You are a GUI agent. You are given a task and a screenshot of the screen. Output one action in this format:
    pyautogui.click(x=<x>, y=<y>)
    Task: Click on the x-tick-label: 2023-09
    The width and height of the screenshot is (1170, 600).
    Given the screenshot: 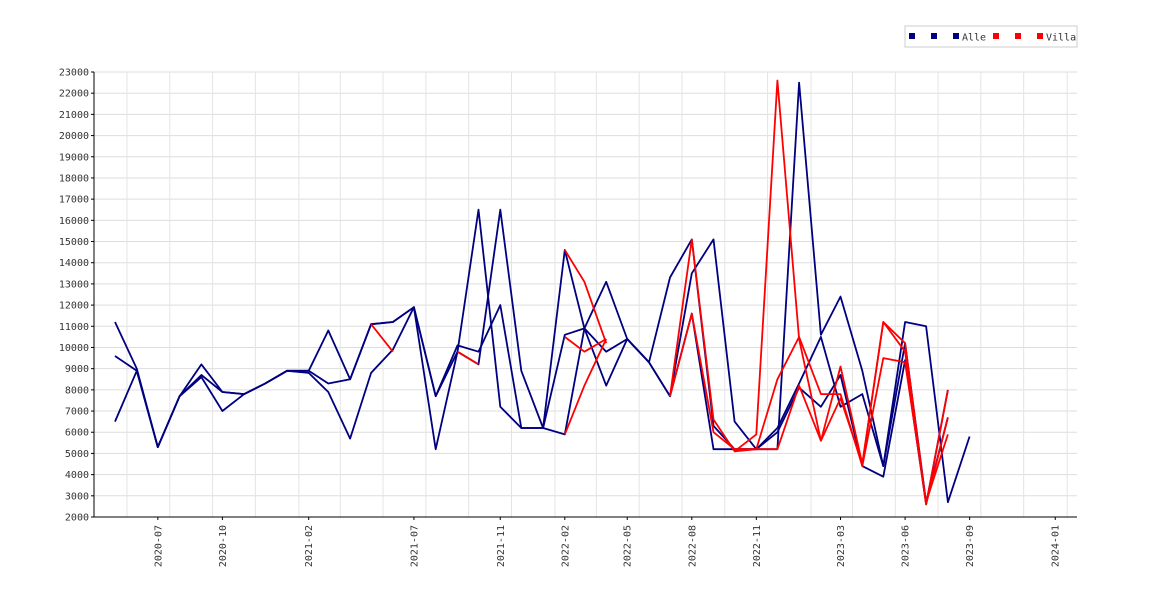 What is the action you would take?
    pyautogui.click(x=970, y=546)
    